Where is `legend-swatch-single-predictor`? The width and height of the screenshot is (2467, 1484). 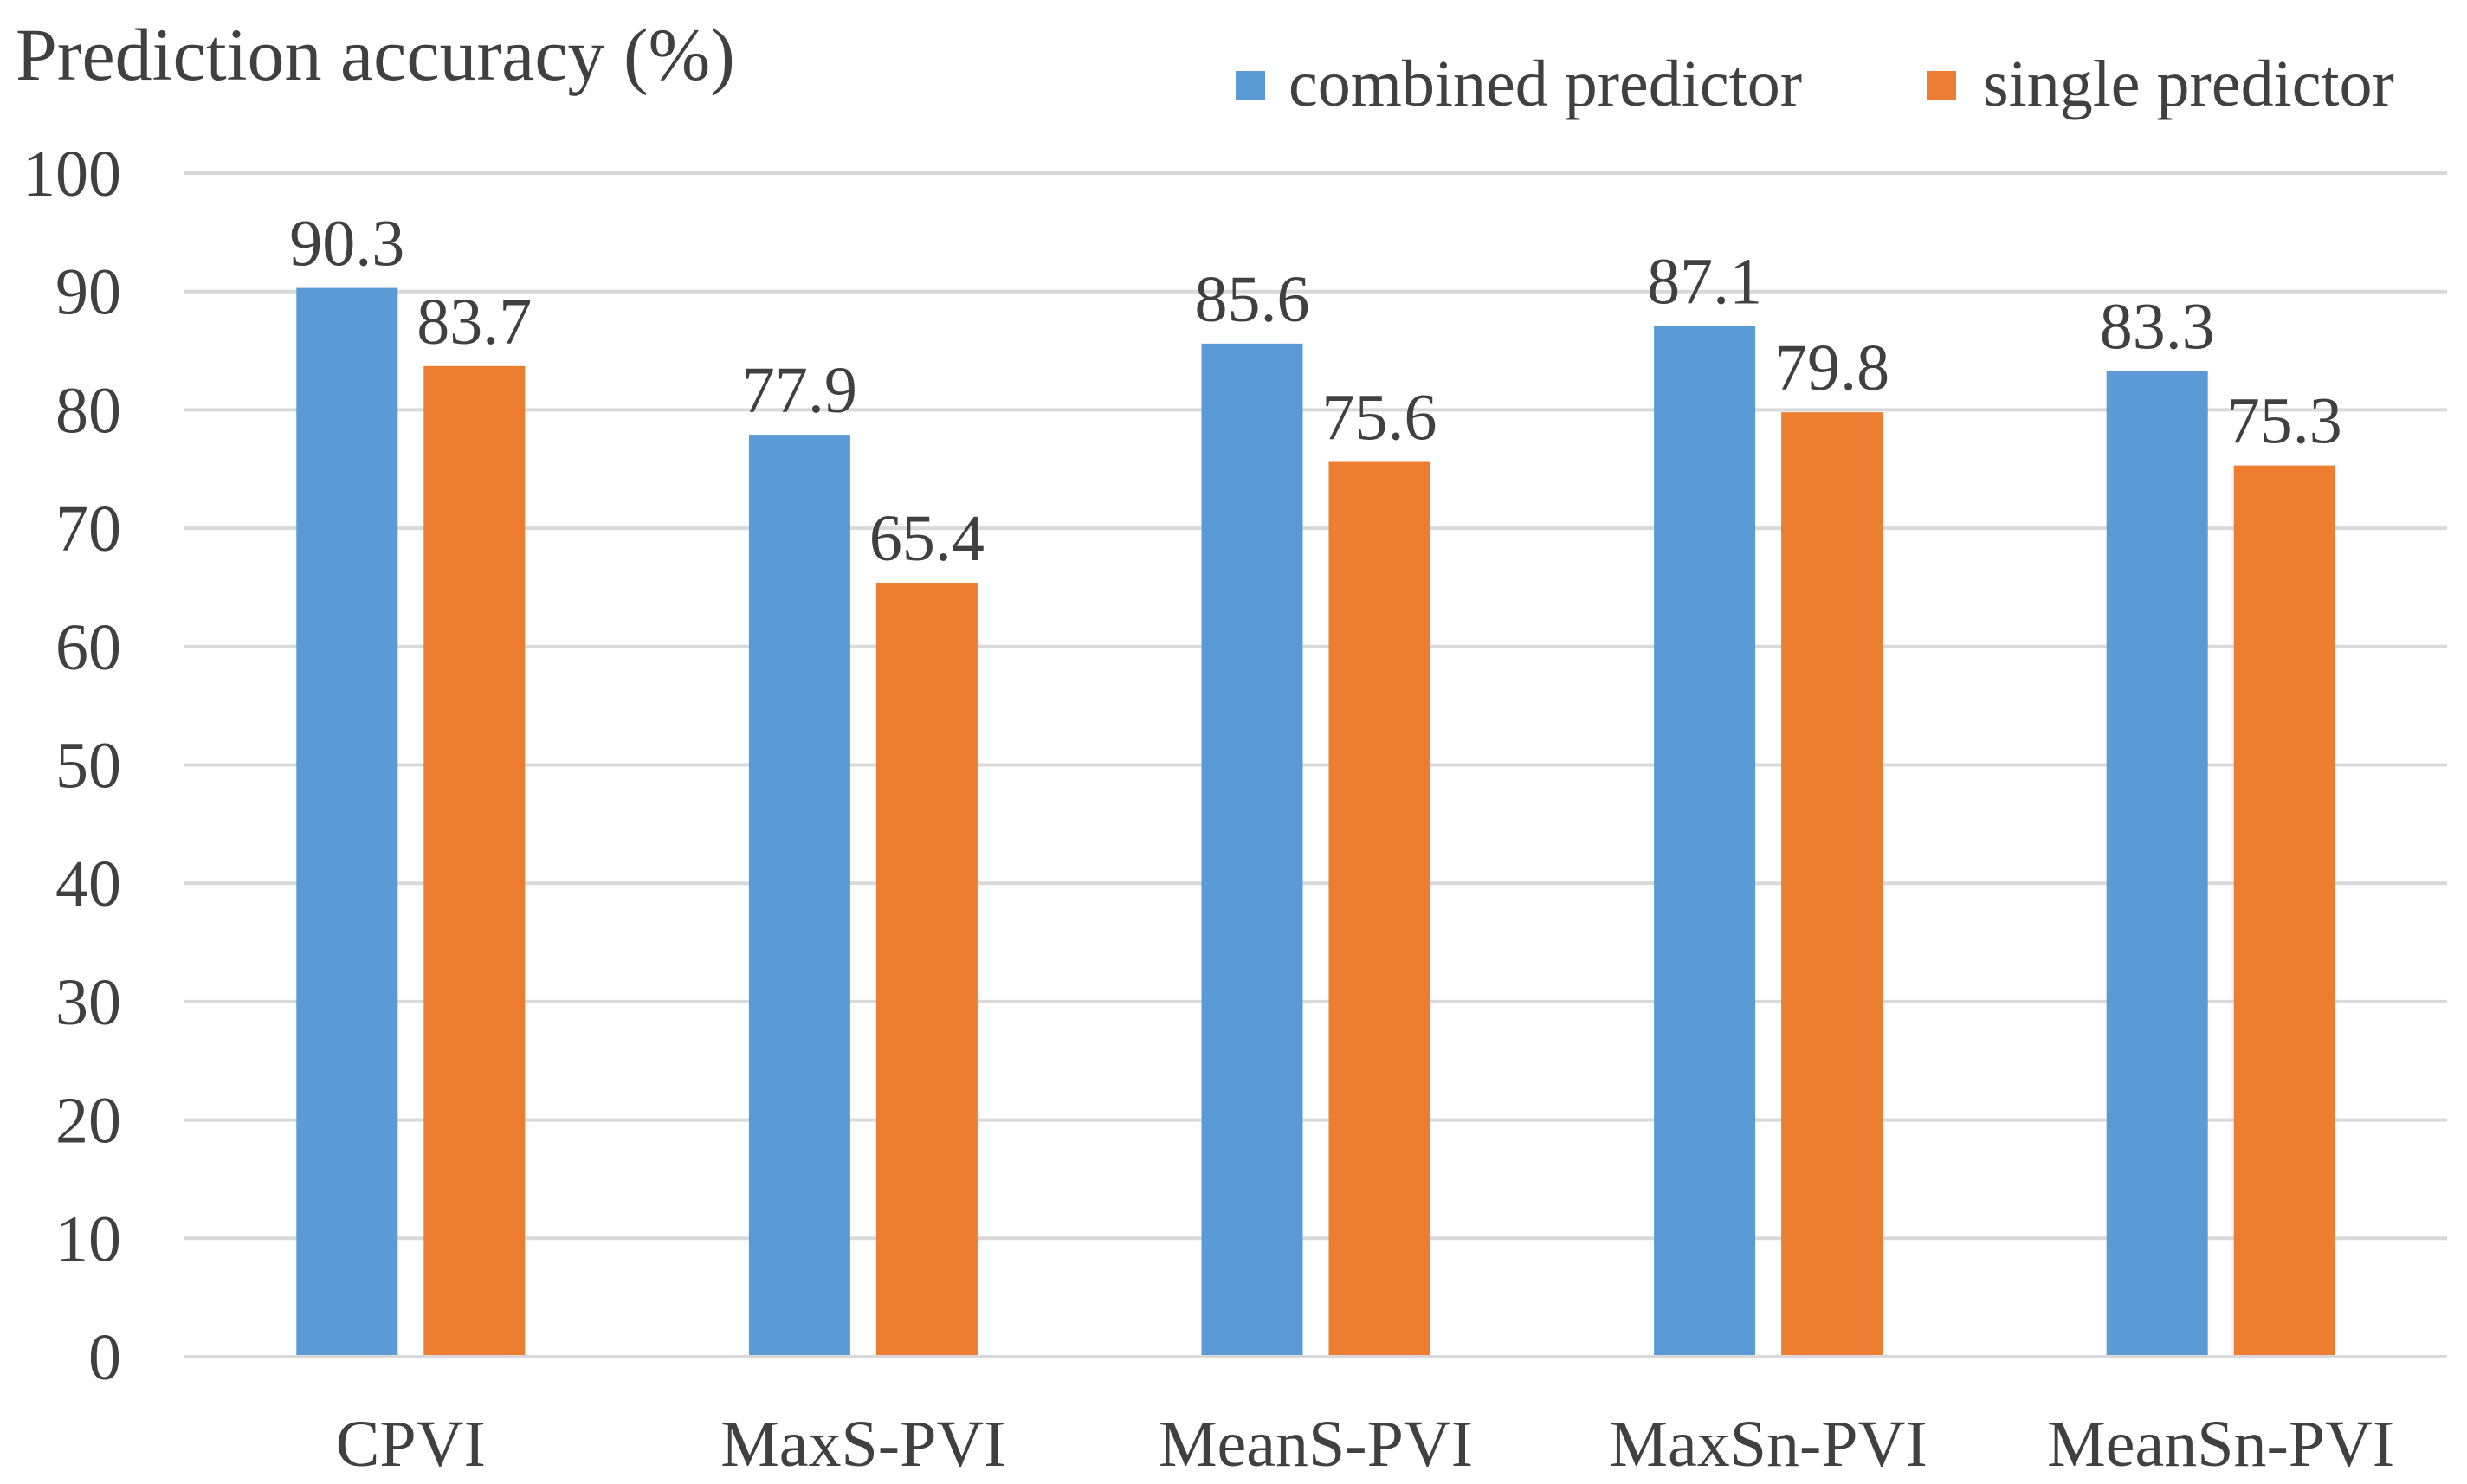
legend-swatch-single-predictor is located at coordinates (1941, 85).